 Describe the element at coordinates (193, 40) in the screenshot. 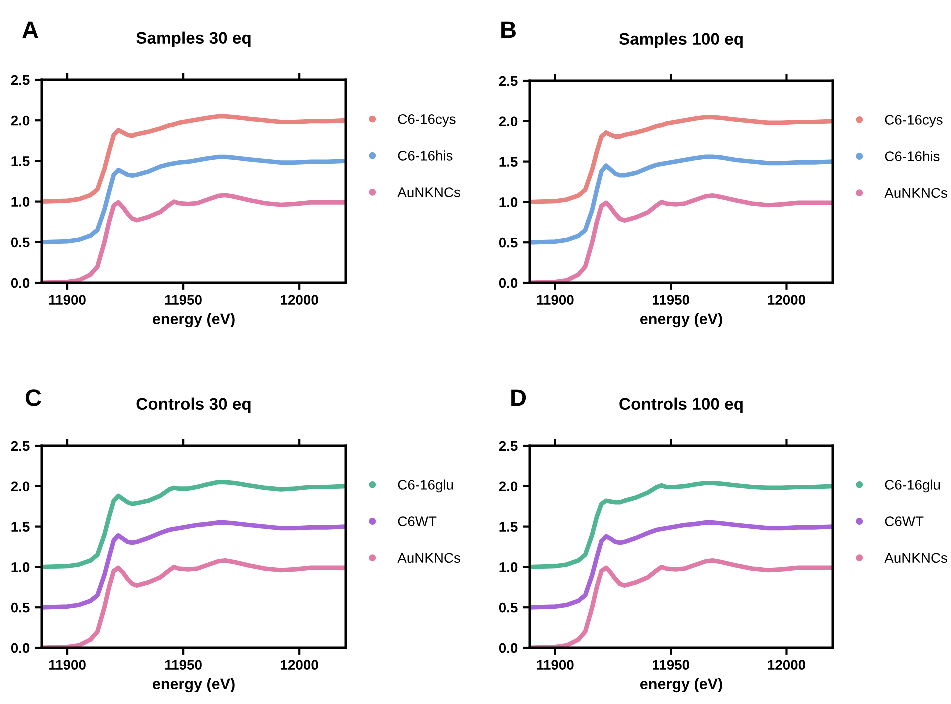

I see `chart-title: Samples 30 eq` at that location.